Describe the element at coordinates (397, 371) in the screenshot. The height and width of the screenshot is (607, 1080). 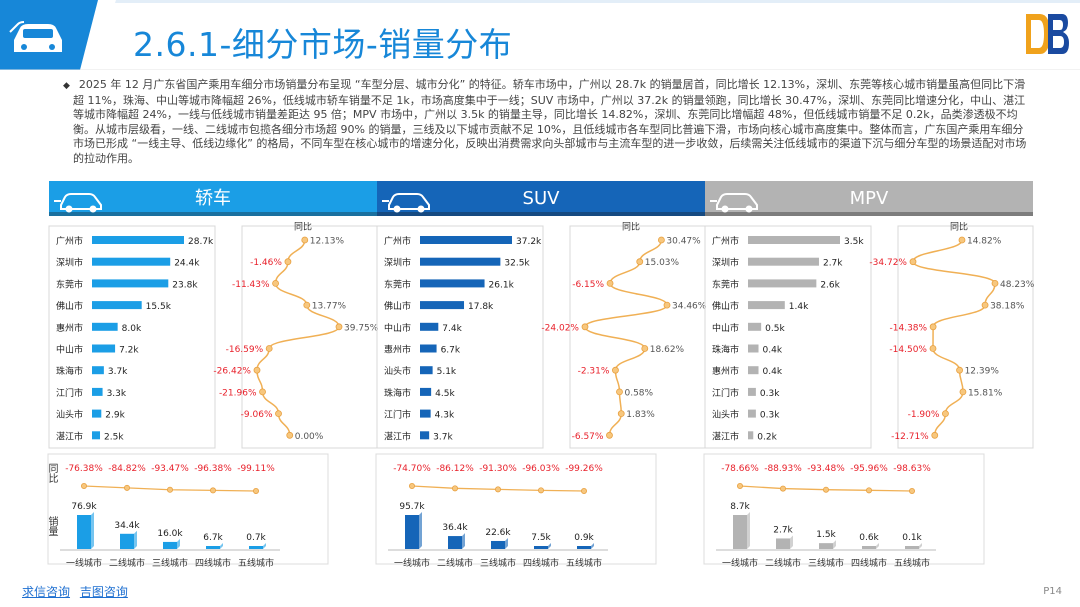
I see `city-label: 汕头市` at that location.